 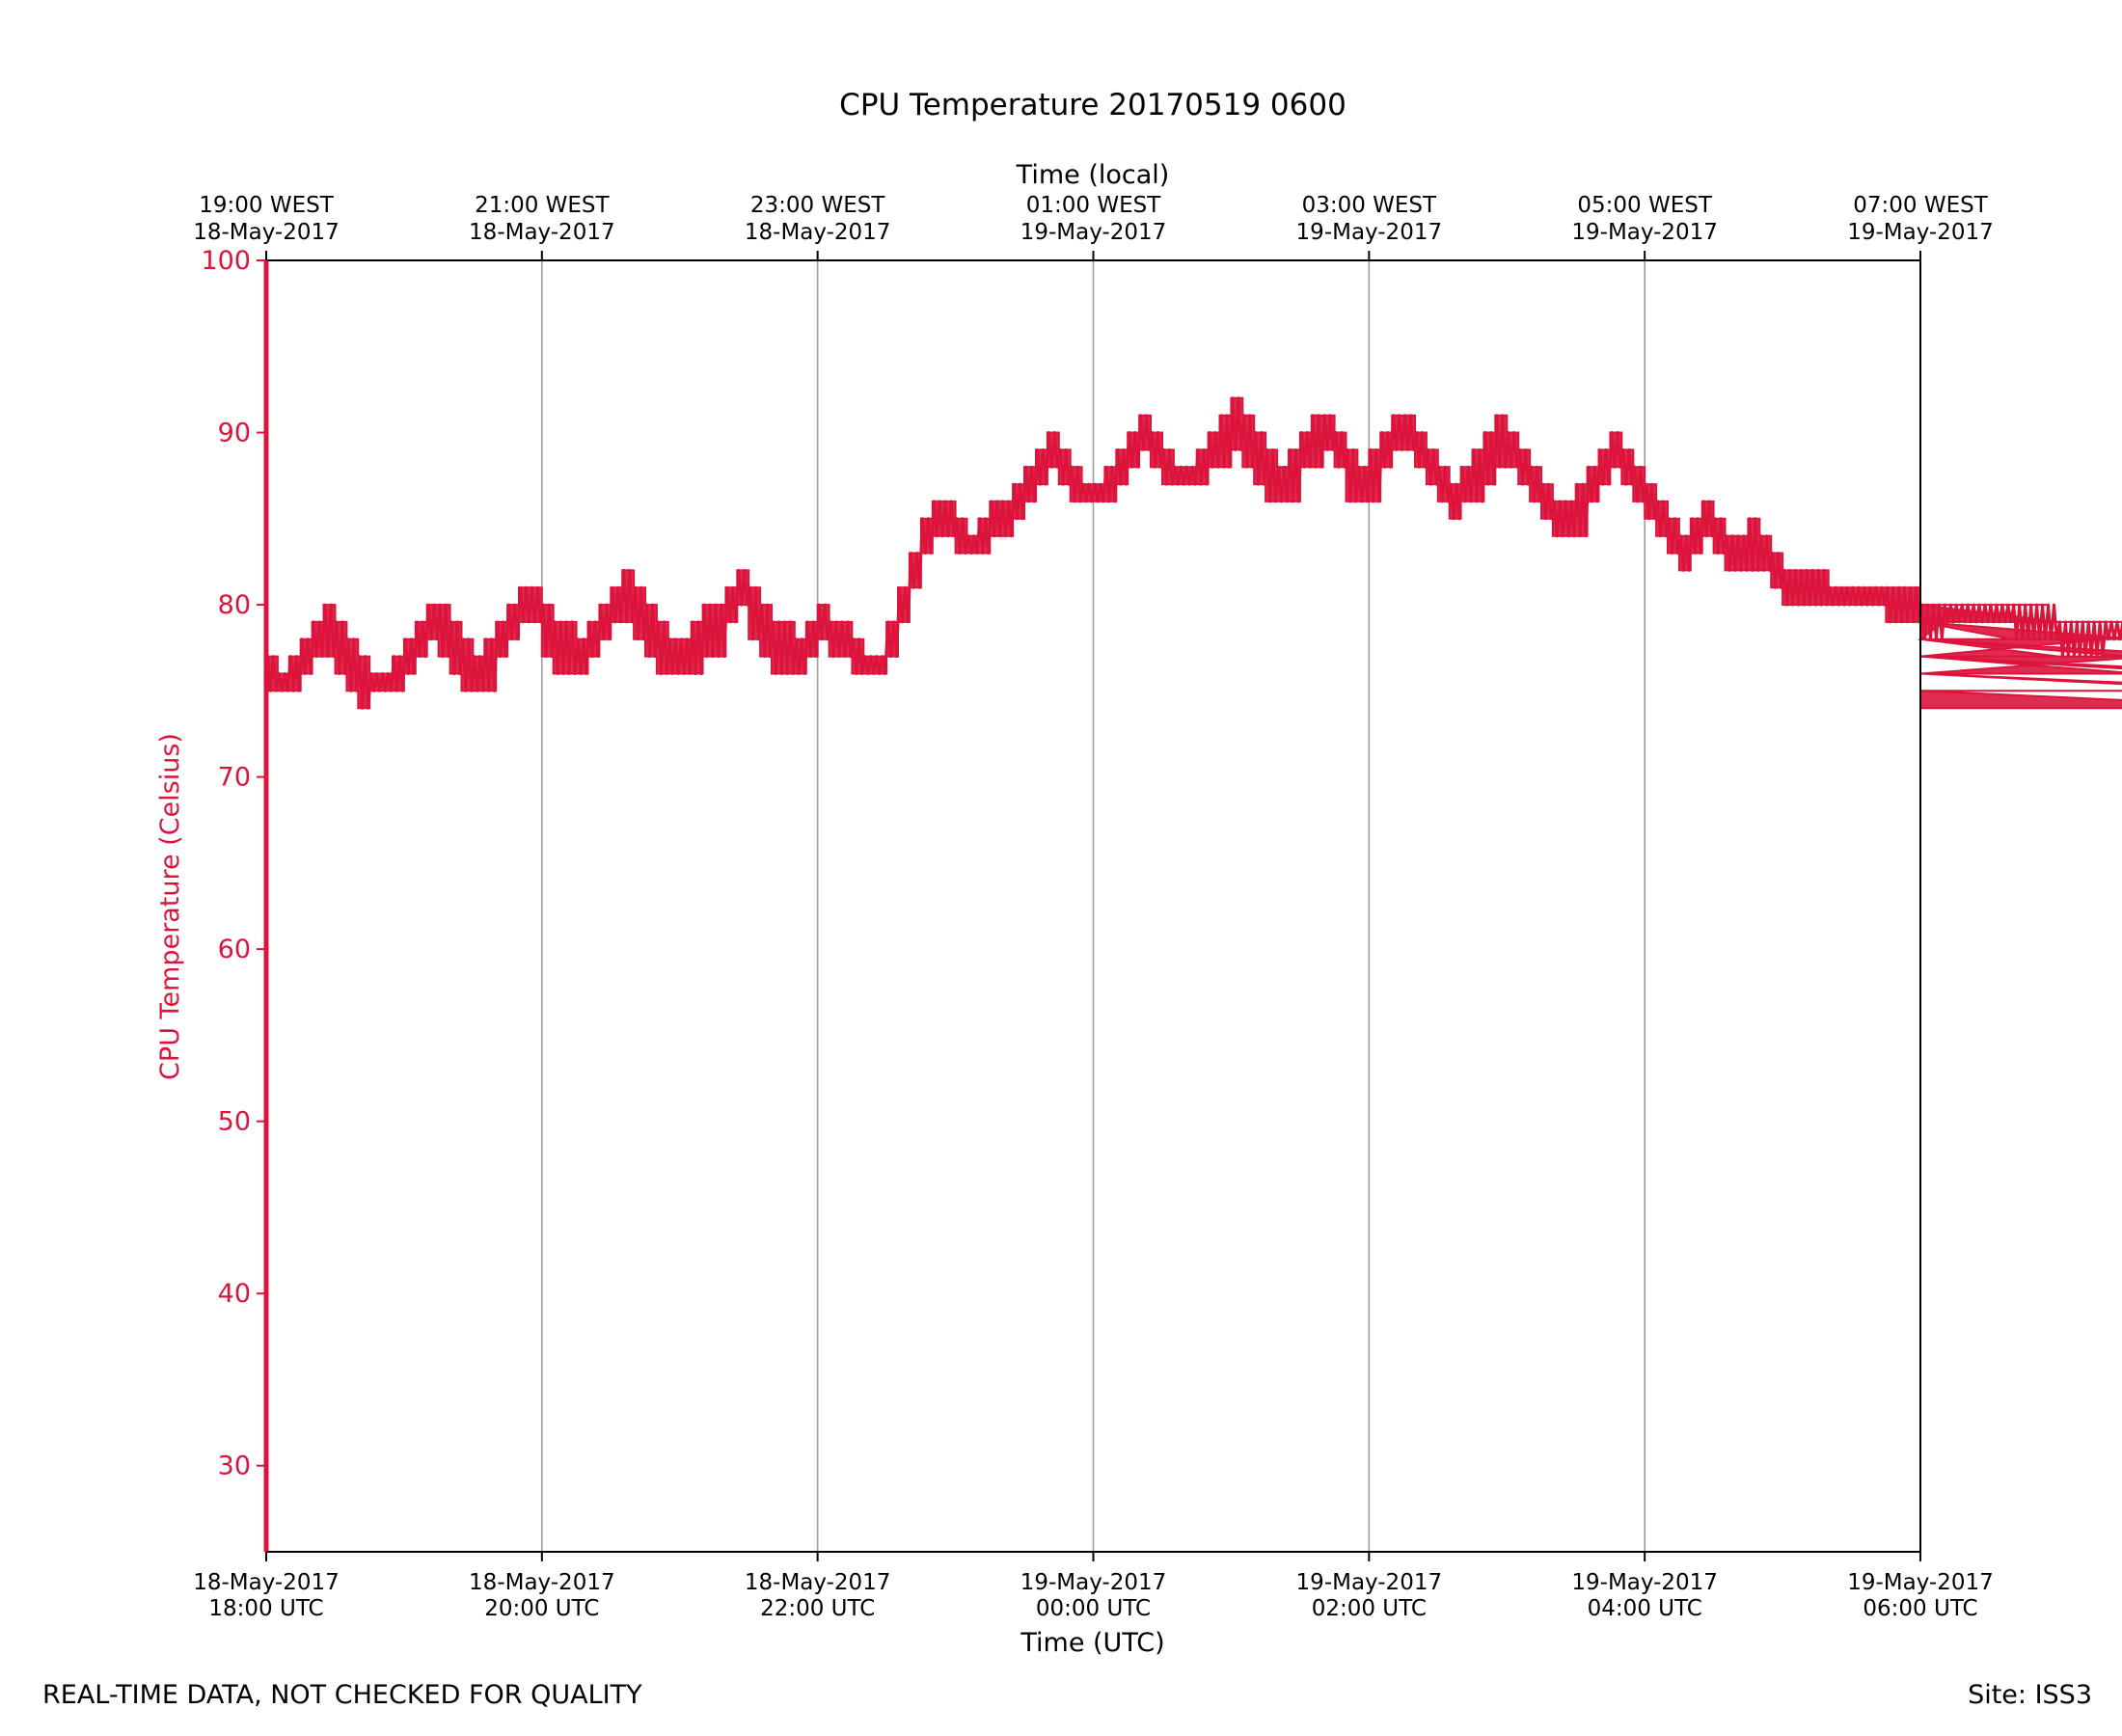 What do you see at coordinates (1921, 205) in the screenshot?
I see `x-tick-label-top-time: 07:00 WEST` at bounding box center [1921, 205].